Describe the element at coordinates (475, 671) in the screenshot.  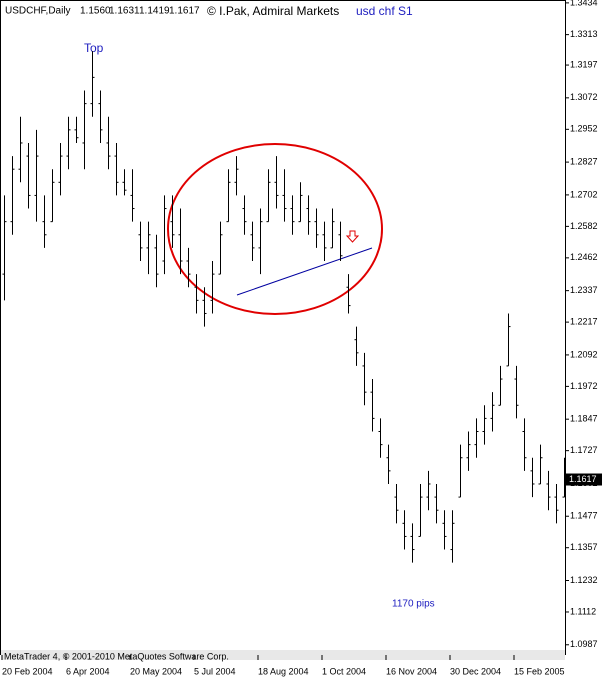
I see `x-tick-label: 30 Dec 2004` at that location.